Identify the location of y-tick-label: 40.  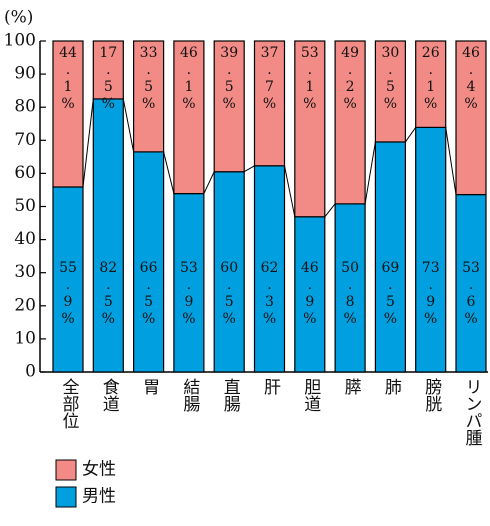
(25, 239).